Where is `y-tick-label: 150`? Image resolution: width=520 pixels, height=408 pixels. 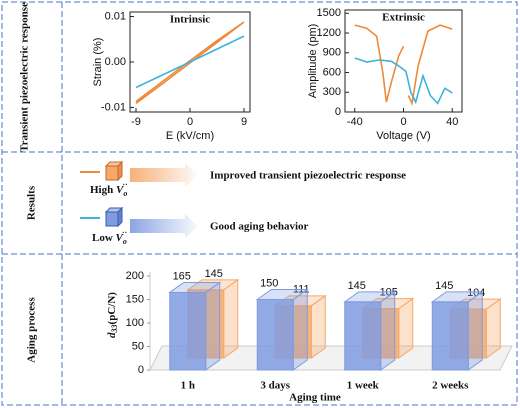
y-tick-label: 150 is located at coordinates (135, 299).